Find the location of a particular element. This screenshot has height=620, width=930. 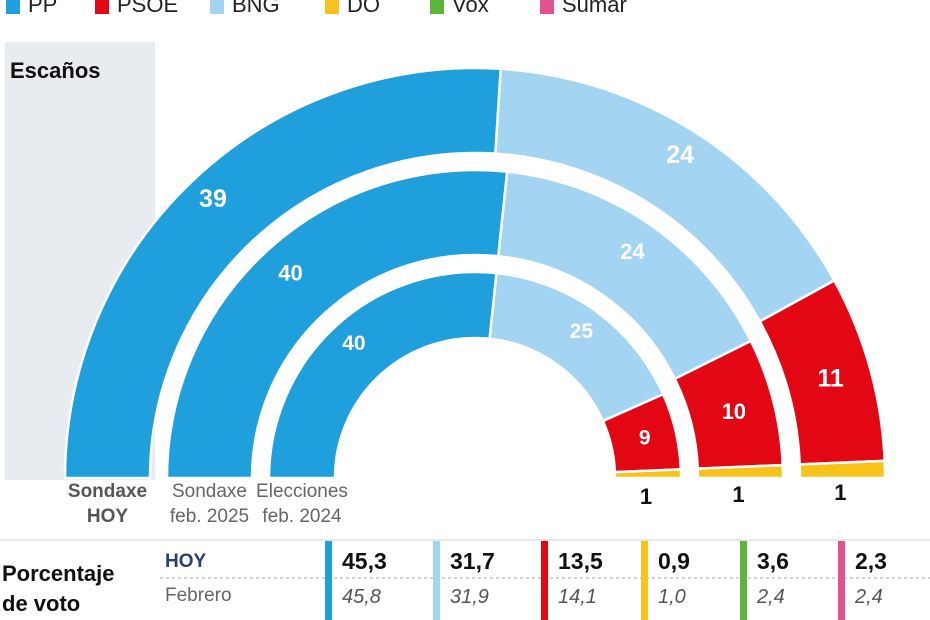

seat-value-ring3-do: 1 is located at coordinates (646, 496).